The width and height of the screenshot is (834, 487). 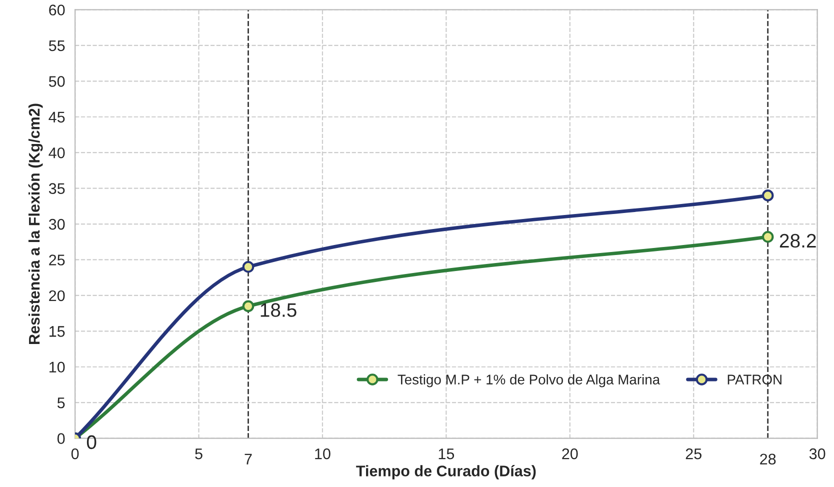 I want to click on y-tick-label: 30, so click(x=56, y=224).